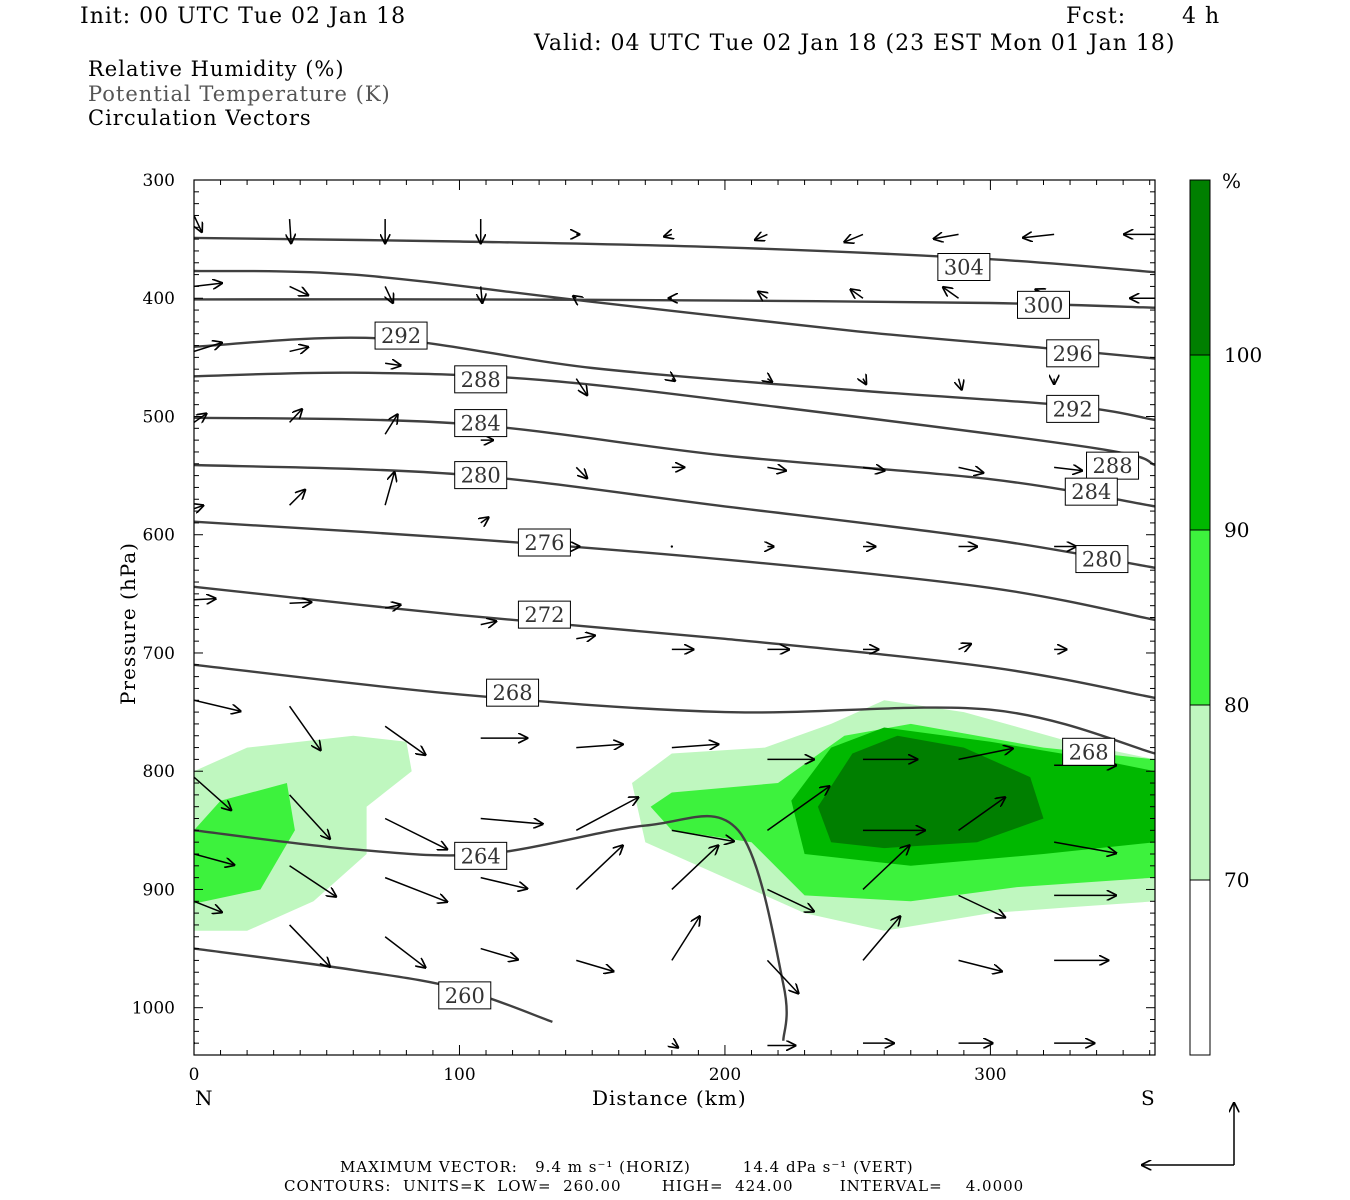 The height and width of the screenshot is (1200, 1350). Describe the element at coordinates (159, 654) in the screenshot. I see `y-tick-label: 700` at that location.